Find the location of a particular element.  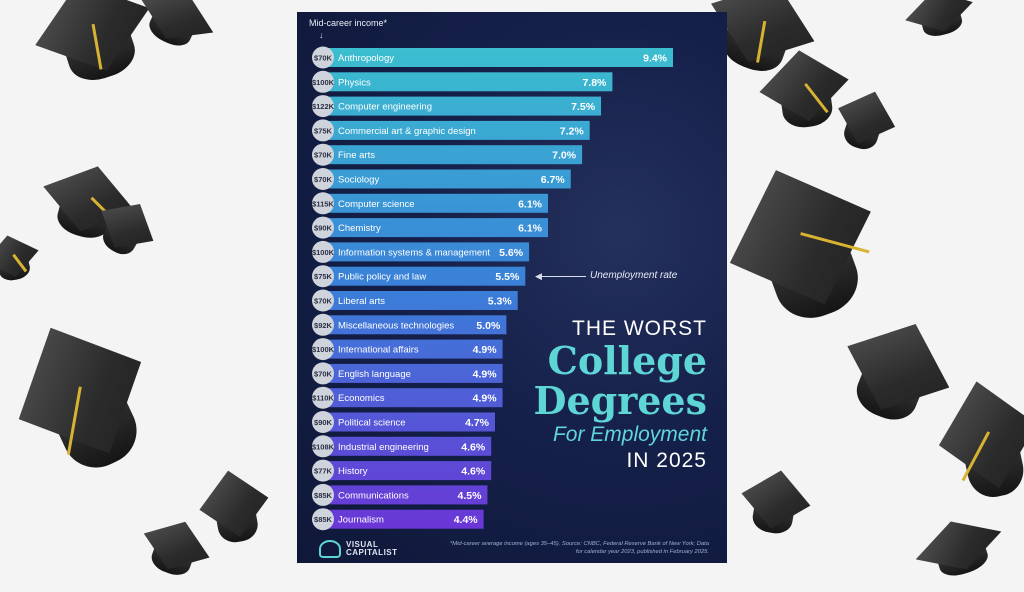

category-label: Journalism is located at coordinates (361, 520).